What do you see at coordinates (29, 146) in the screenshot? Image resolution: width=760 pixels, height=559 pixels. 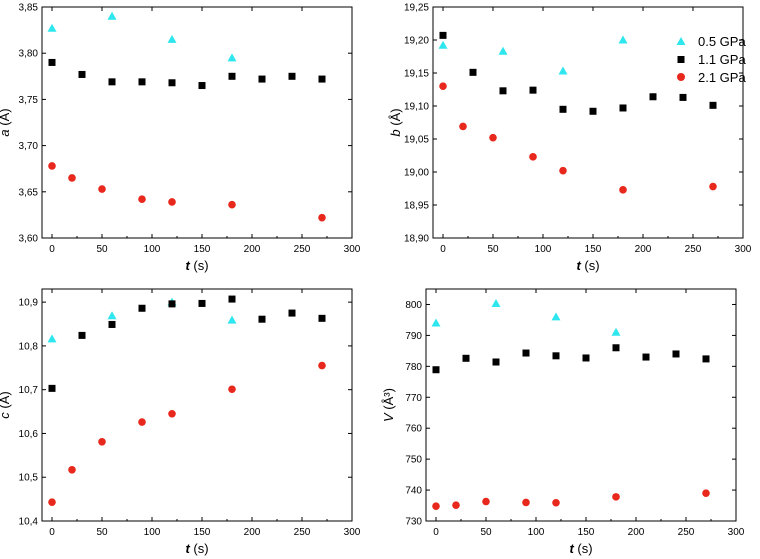 I see `y-tick-label: 3,70` at bounding box center [29, 146].